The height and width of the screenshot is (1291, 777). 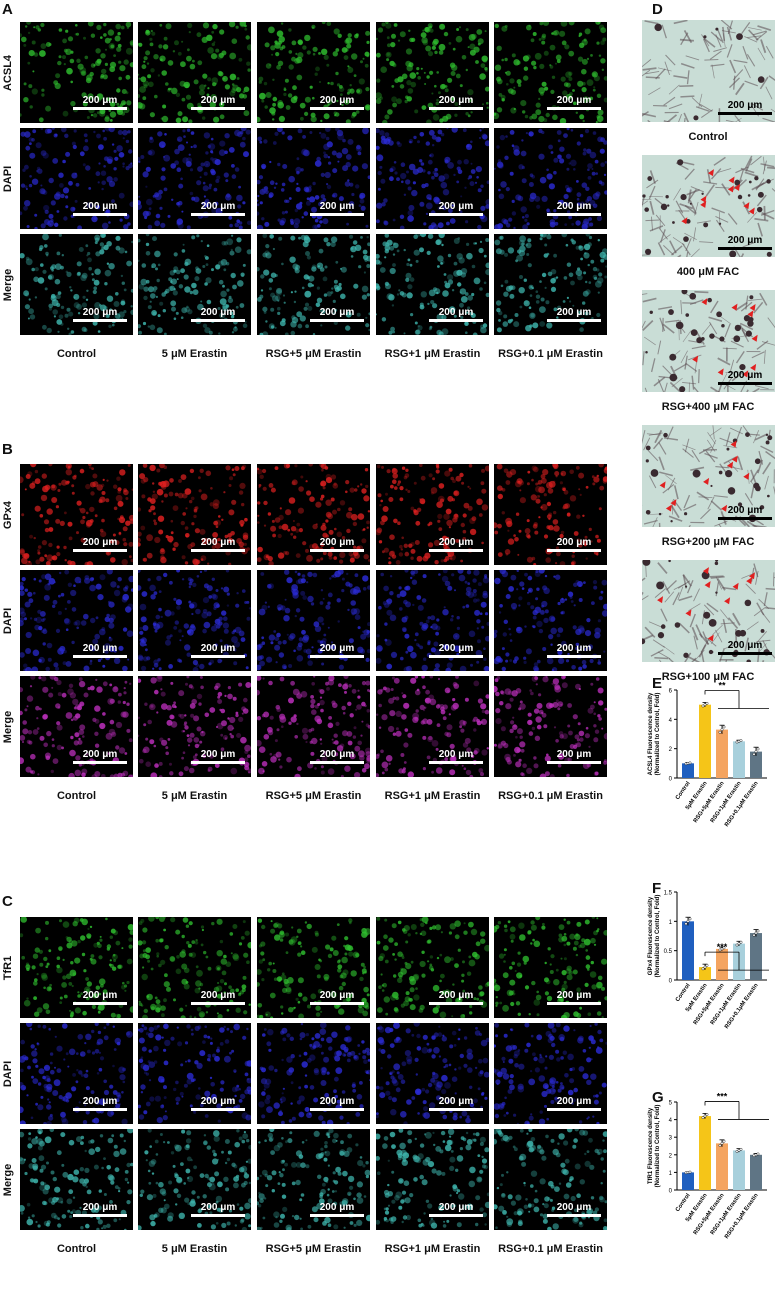 I want to click on column-label: RSG+0.1 μM Erastin, so click(x=550, y=354).